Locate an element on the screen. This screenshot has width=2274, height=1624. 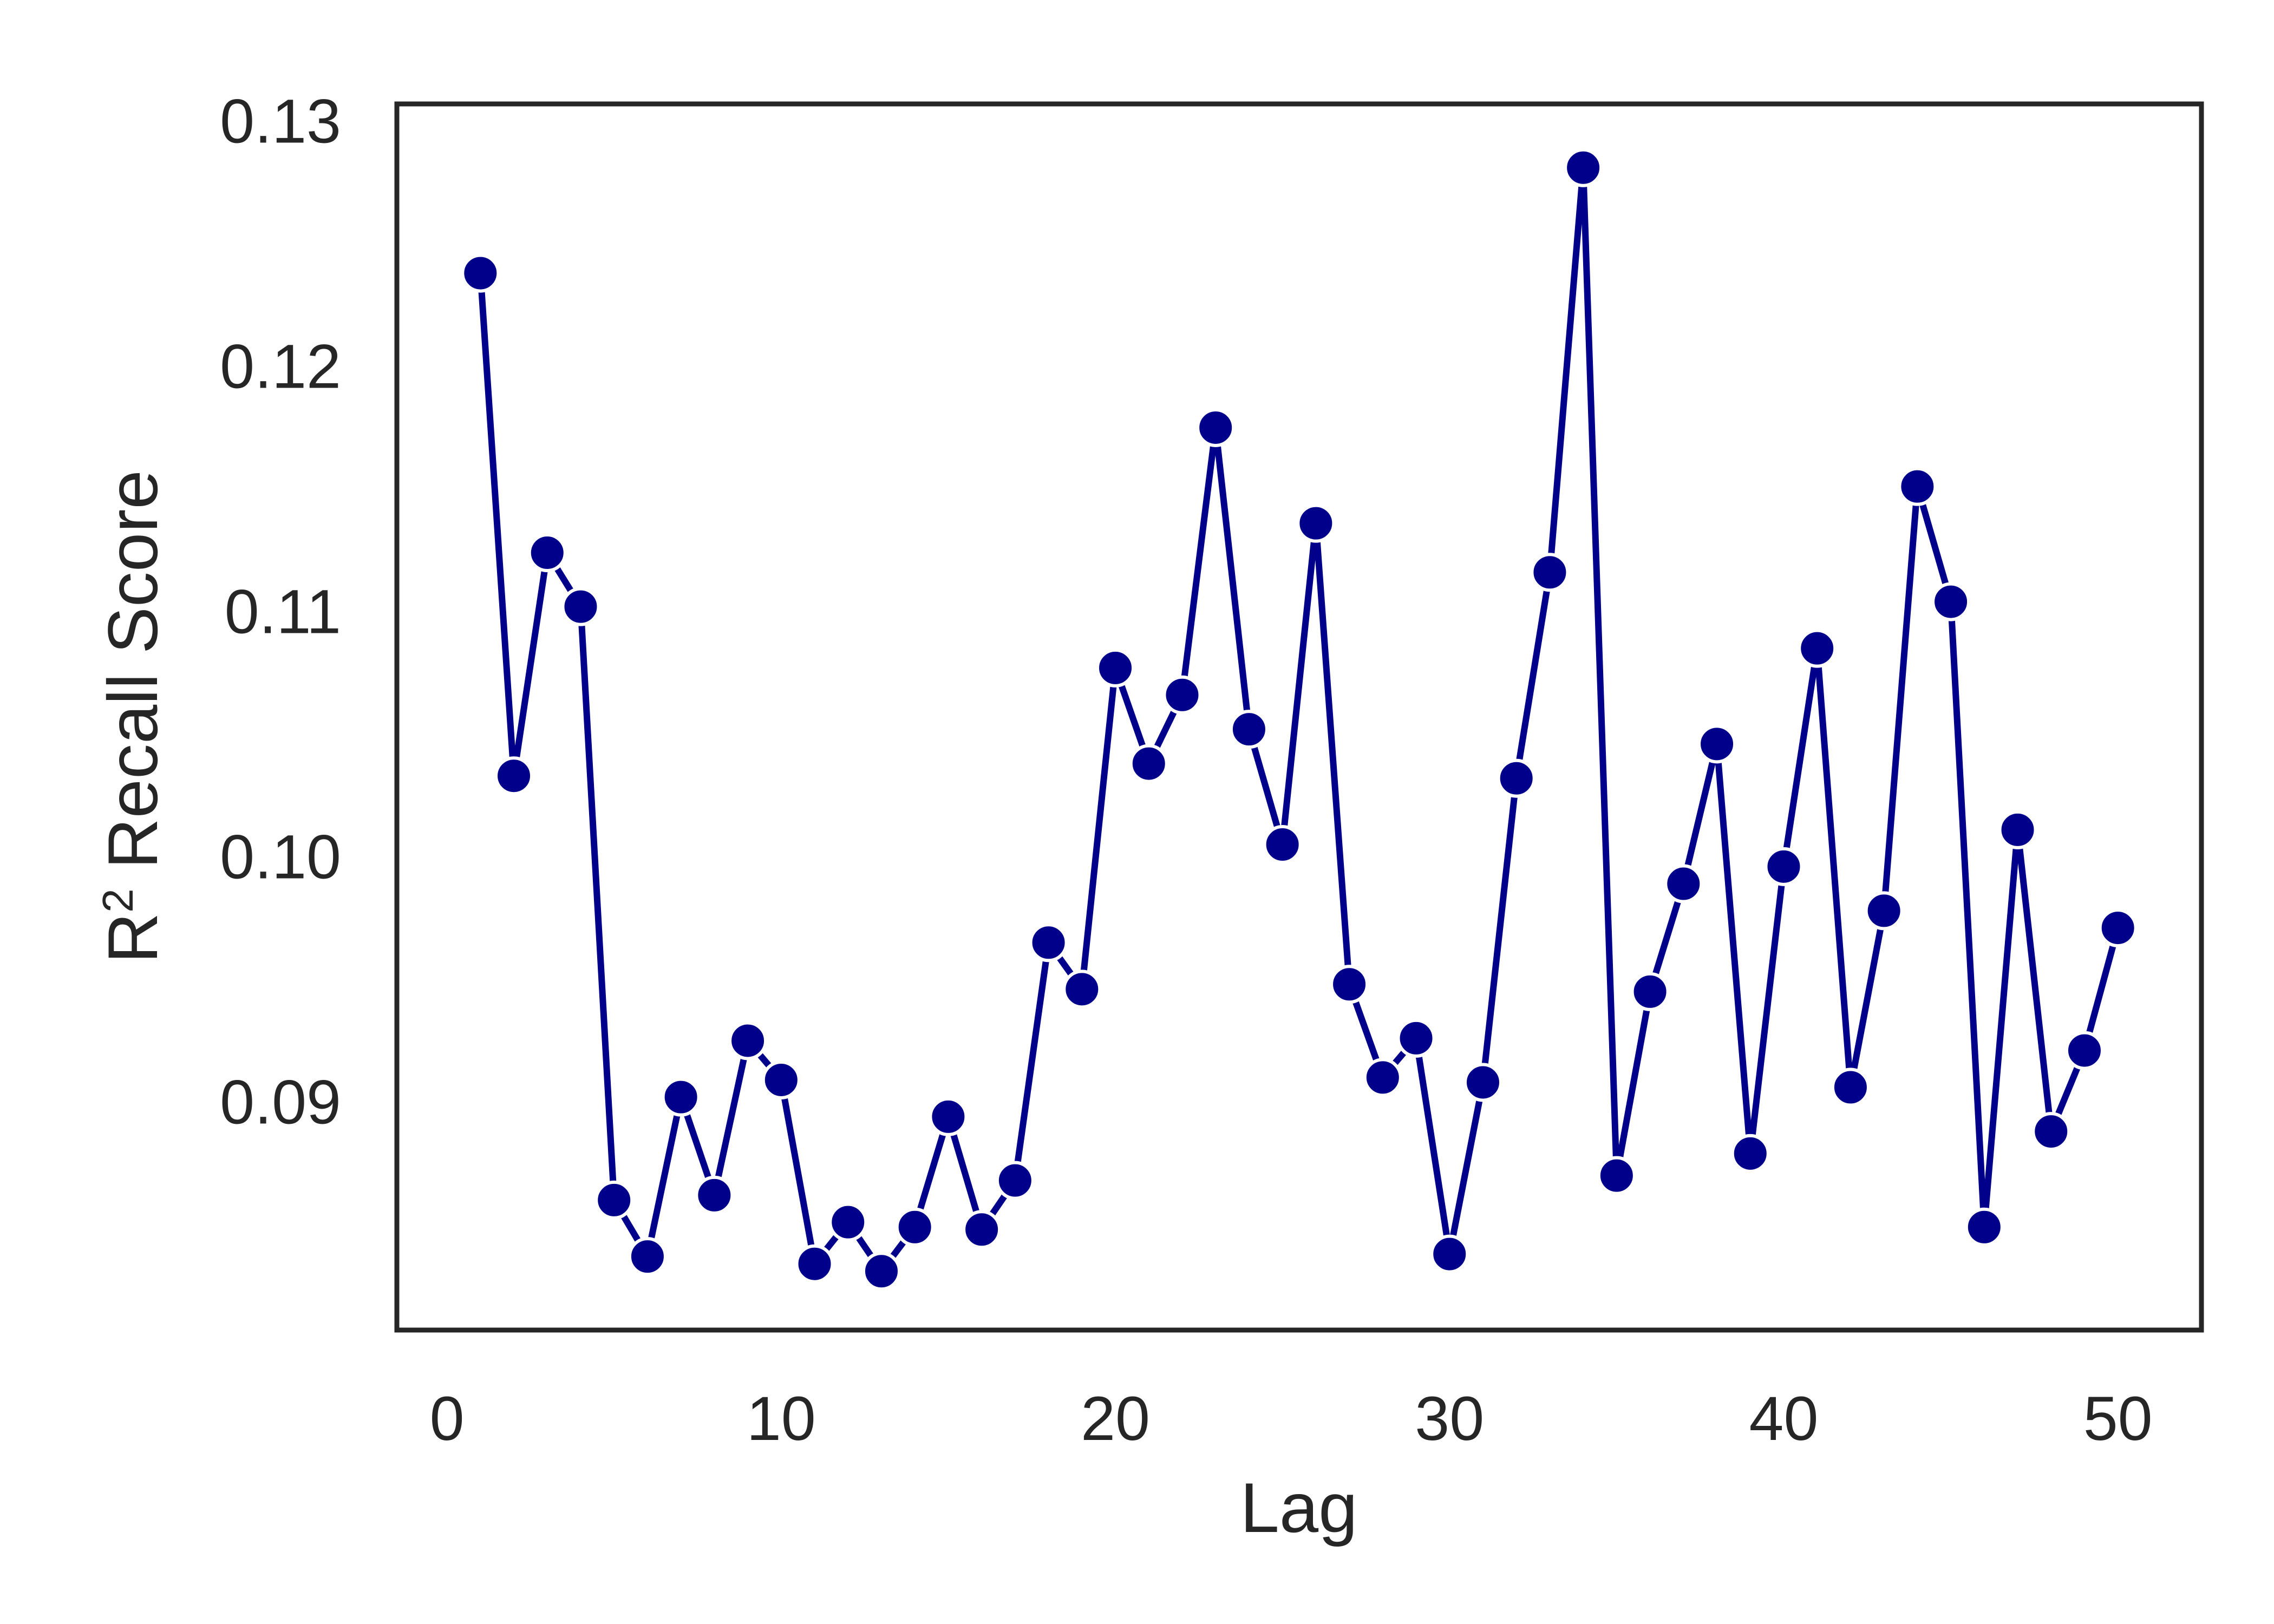
x-axis-label: Lag is located at coordinates (1299, 1507).